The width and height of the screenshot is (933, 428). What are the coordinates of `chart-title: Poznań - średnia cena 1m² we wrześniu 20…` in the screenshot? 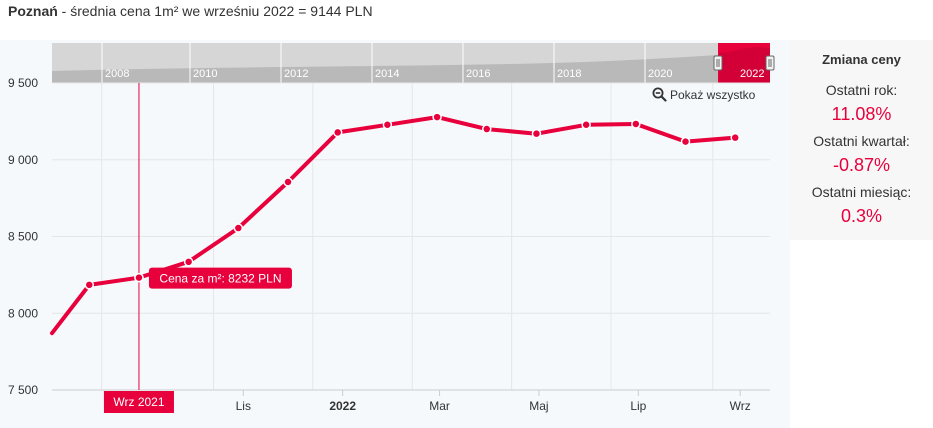 It's located at (190, 11).